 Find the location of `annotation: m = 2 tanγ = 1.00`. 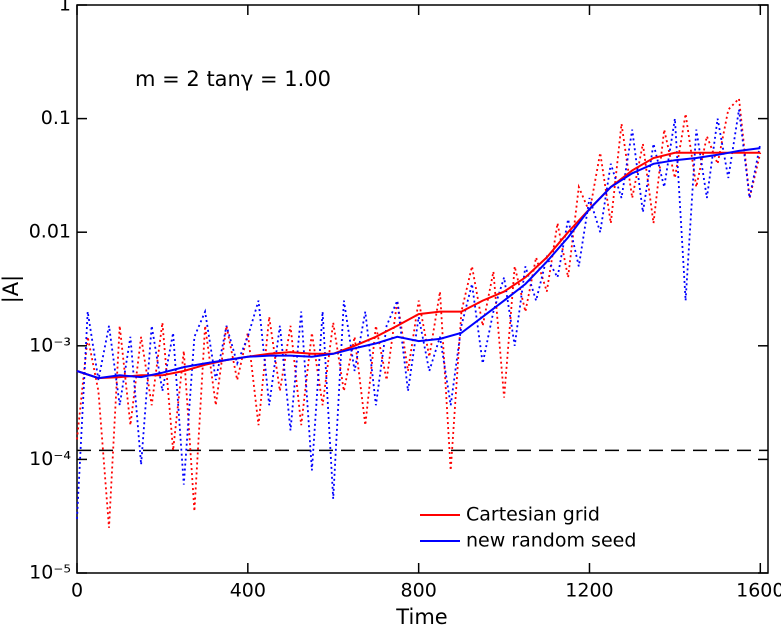

annotation: m = 2 tanγ = 1.00 is located at coordinates (233, 79).